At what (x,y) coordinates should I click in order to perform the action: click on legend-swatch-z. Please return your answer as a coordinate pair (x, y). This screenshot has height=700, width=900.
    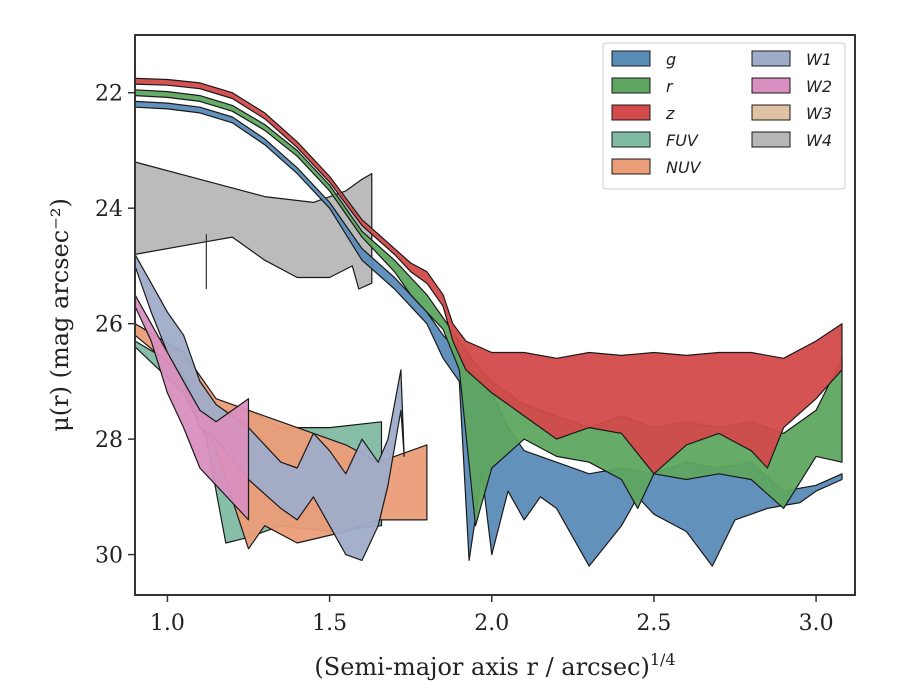
    Looking at the image, I should click on (631, 112).